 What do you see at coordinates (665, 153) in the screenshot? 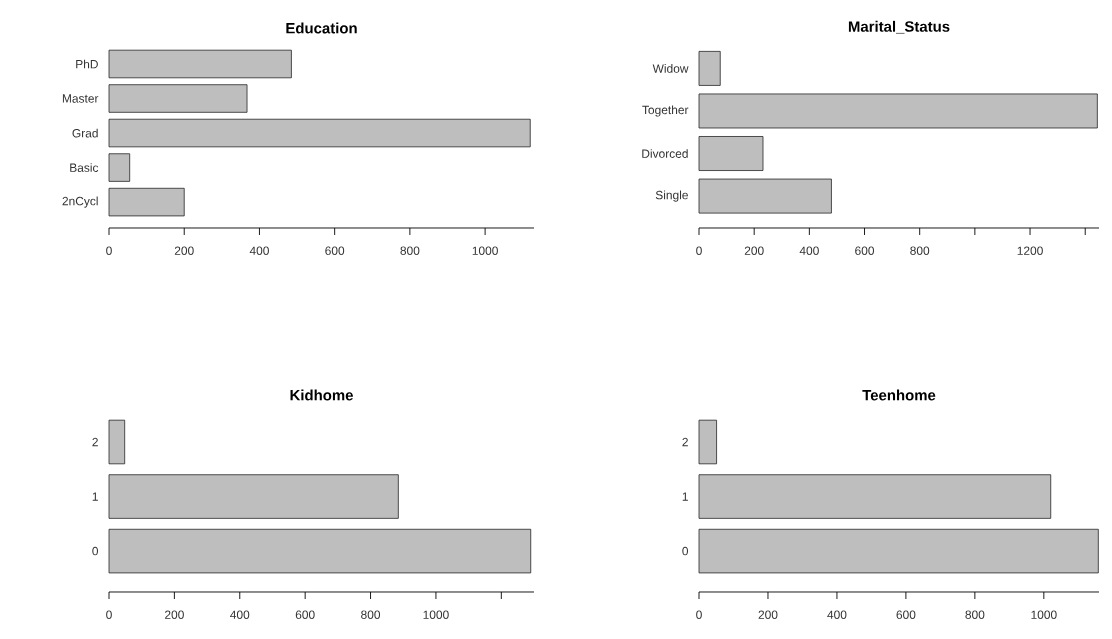
I see `y-tick-label: Divorced` at bounding box center [665, 153].